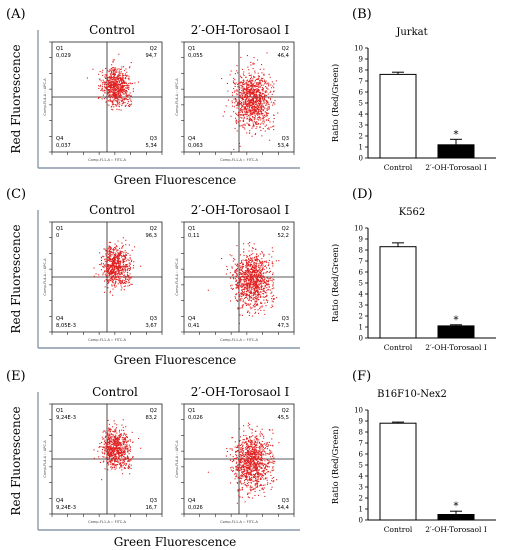  Describe the element at coordinates (177, 97) in the screenshot. I see `small-y-axis-name: Comp-FL4-A :: APC-A` at that location.